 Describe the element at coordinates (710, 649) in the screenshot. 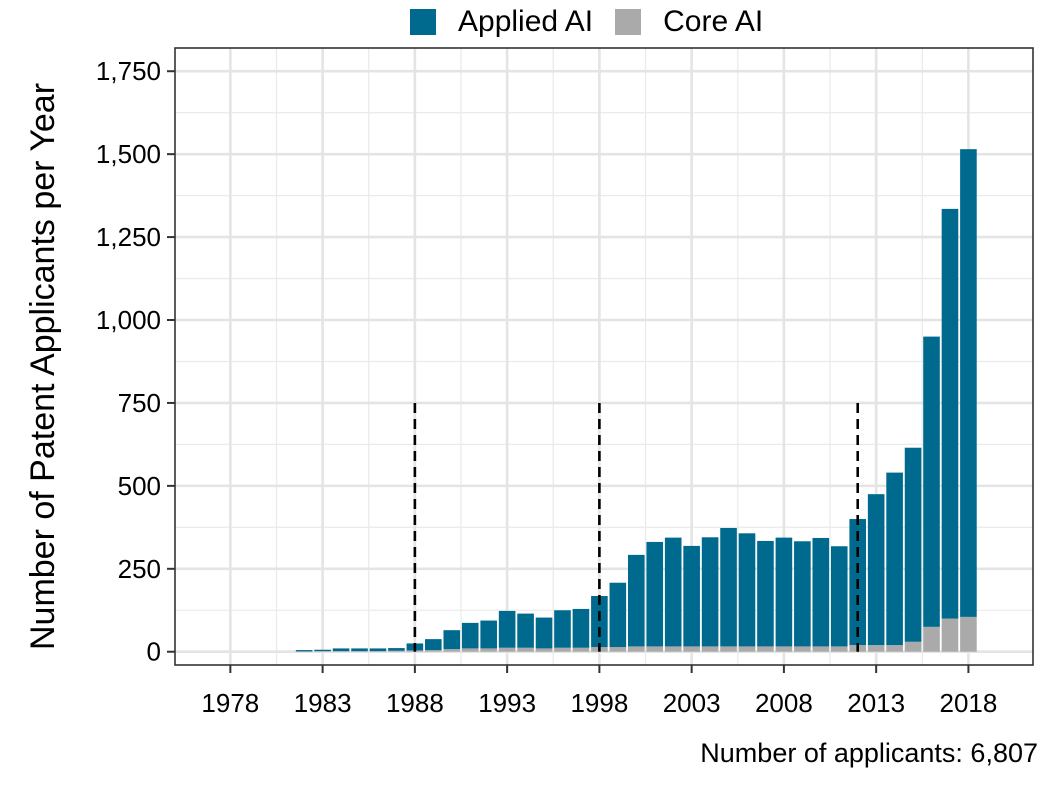

I see `bar-core-ai-2004` at that location.